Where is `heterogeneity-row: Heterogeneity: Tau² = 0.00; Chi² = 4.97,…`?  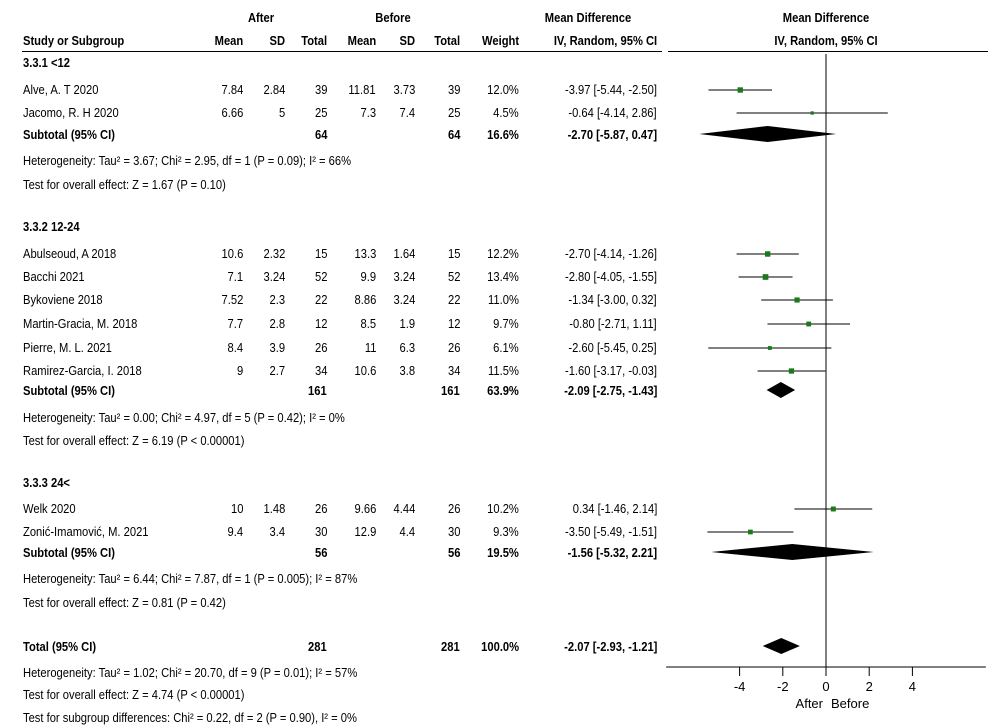
heterogeneity-row: Heterogeneity: Tau² = 0.00; Chi² = 4.97,… is located at coordinates (334, 418).